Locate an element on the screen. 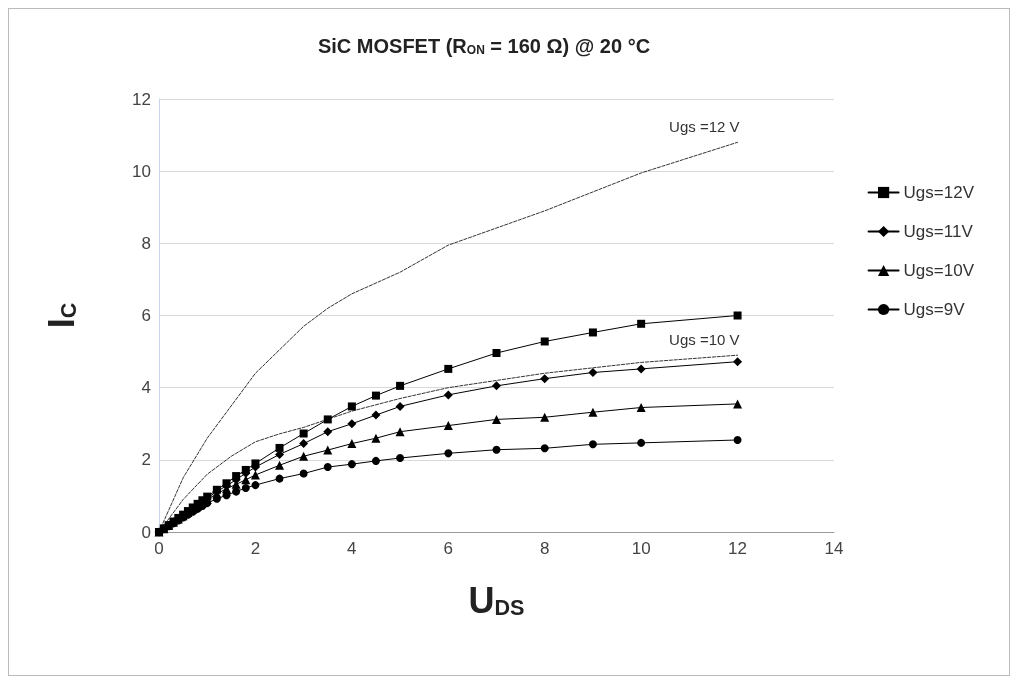  chart-title: SiC MOSFET (RON = 160 Ω) @ 20 °C is located at coordinates (484, 46).